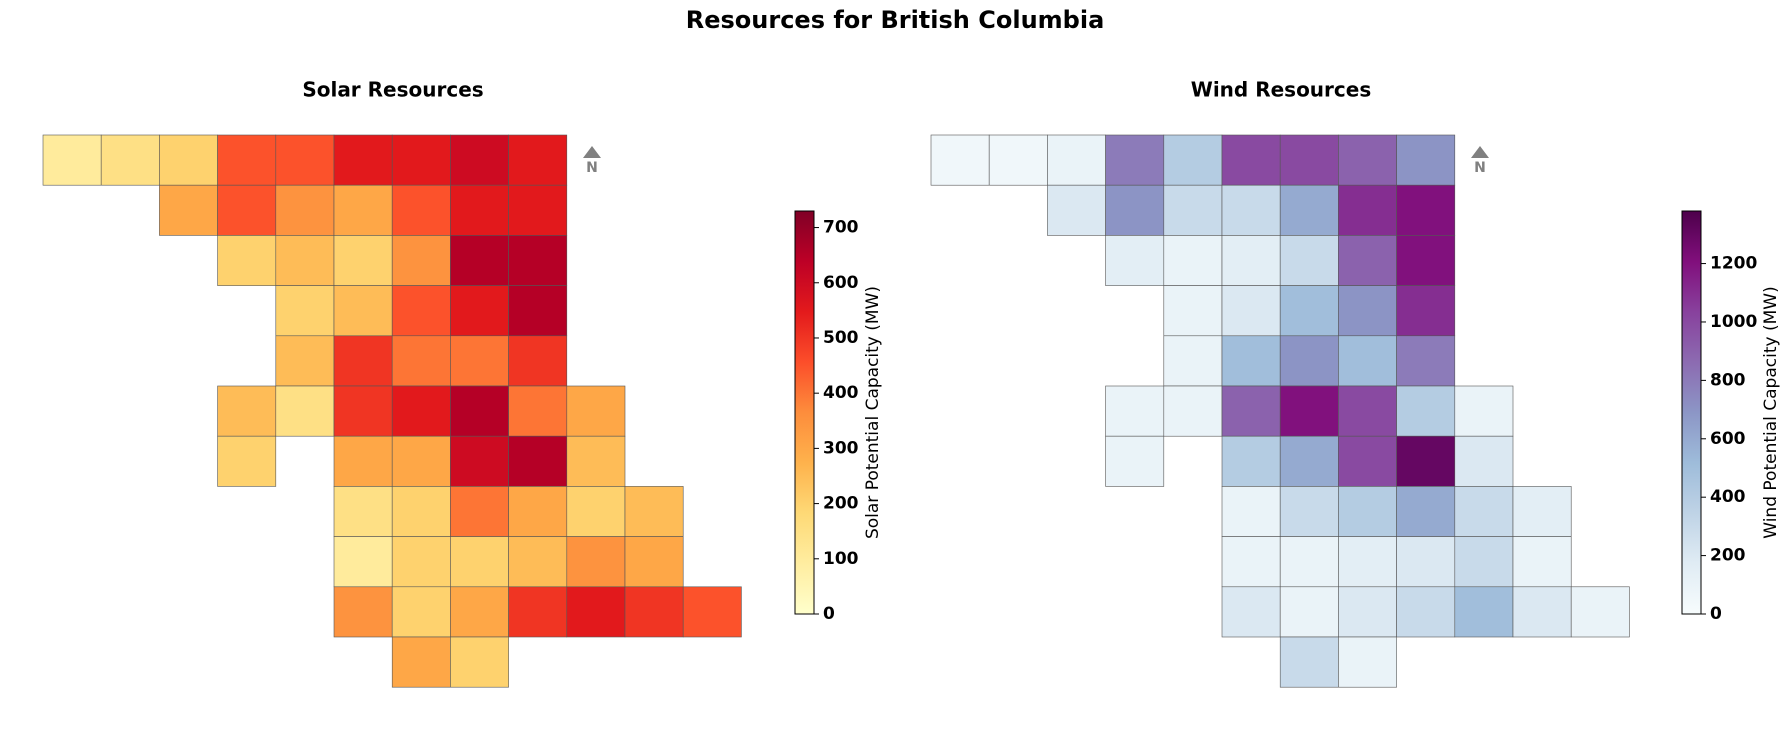 This screenshot has height=730, width=1790. Describe the element at coordinates (841, 283) in the screenshot. I see `colorbar-tick-label: 600` at that location.